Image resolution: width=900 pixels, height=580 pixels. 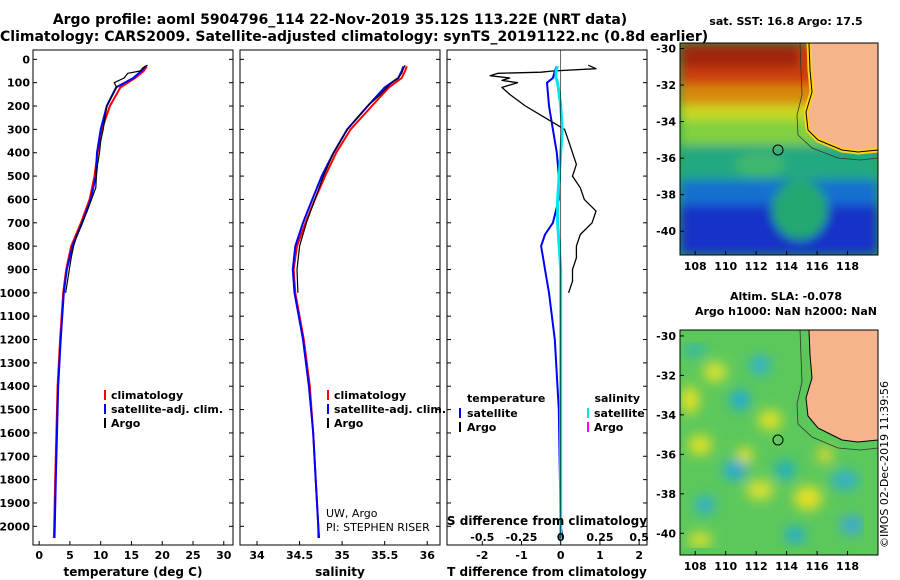 What do you see at coordinates (18, 83) in the screenshot?
I see `y-tick-label: 100` at bounding box center [18, 83].